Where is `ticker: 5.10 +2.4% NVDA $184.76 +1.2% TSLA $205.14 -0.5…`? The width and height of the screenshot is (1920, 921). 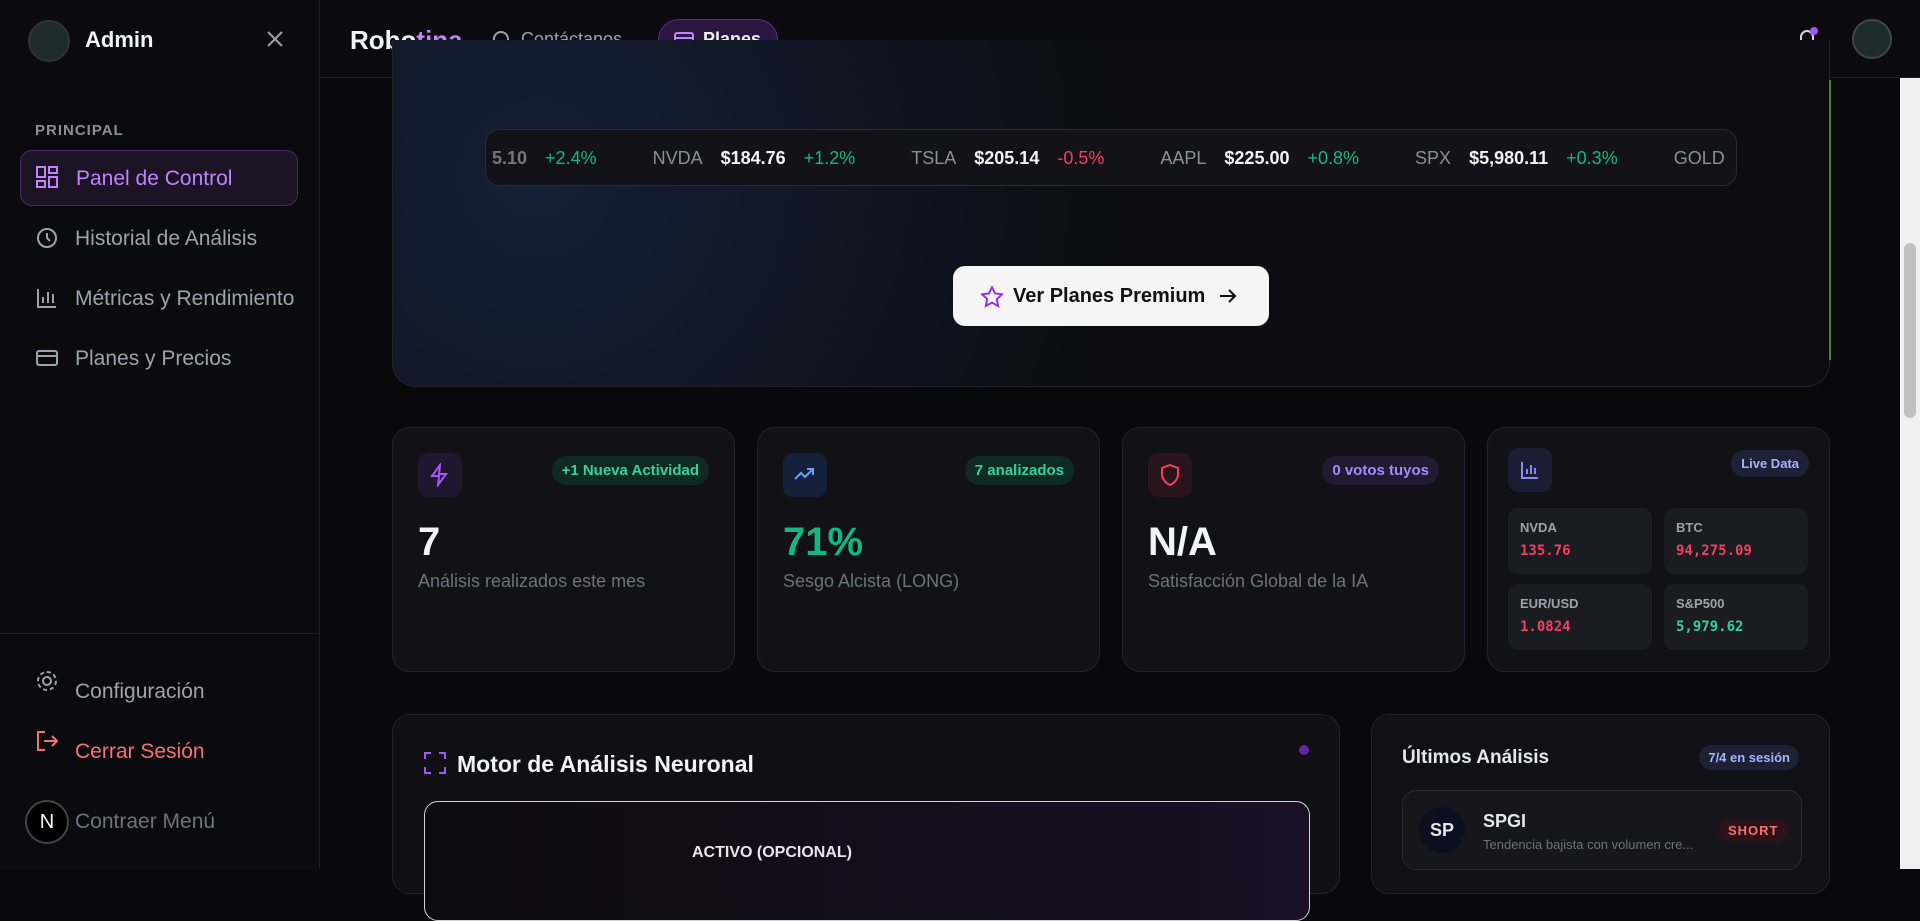
ticker: 5.10 +2.4% NVDA $184.76 +1.2% TSLA $205.14 -0.5… is located at coordinates (1111, 157).